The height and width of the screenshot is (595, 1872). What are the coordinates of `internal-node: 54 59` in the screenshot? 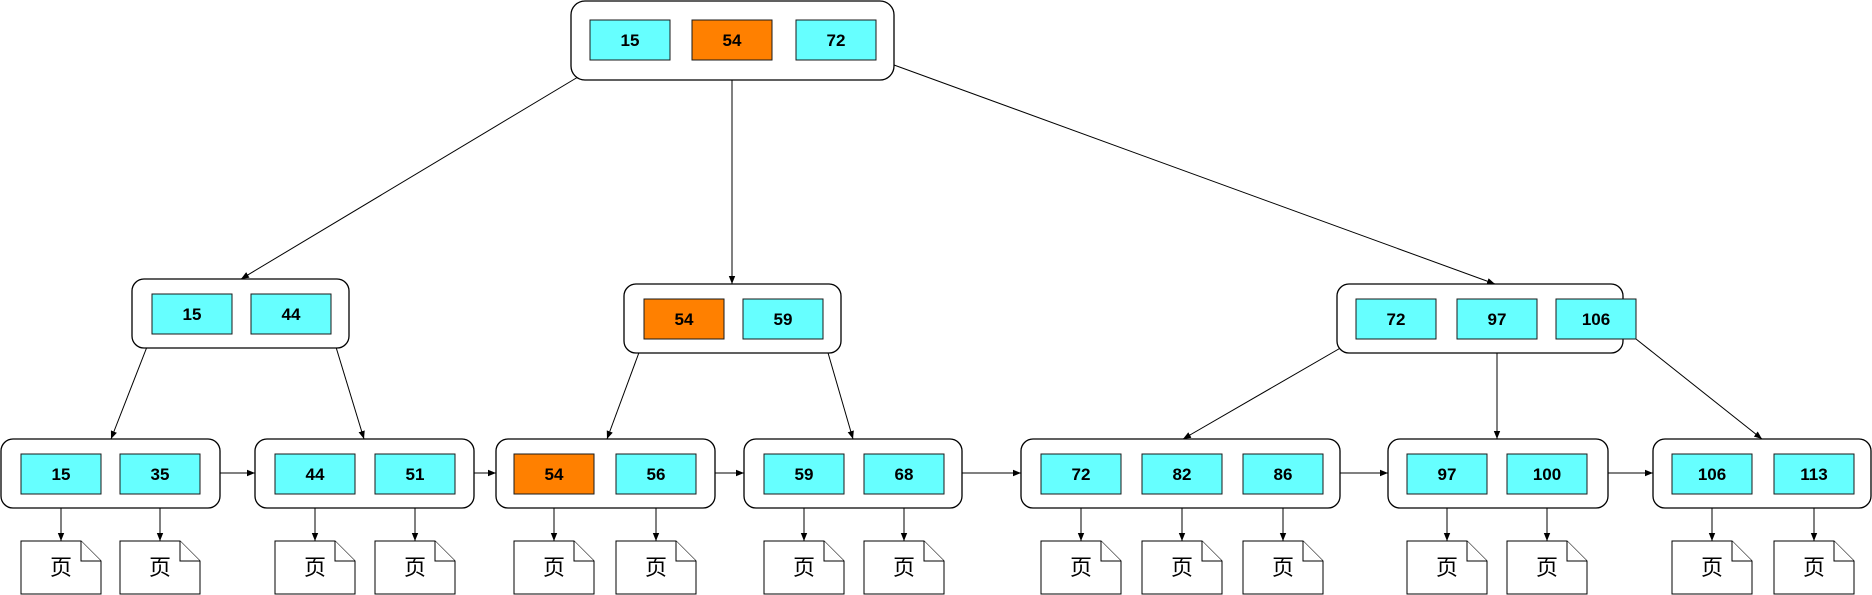 It's located at (732, 318).